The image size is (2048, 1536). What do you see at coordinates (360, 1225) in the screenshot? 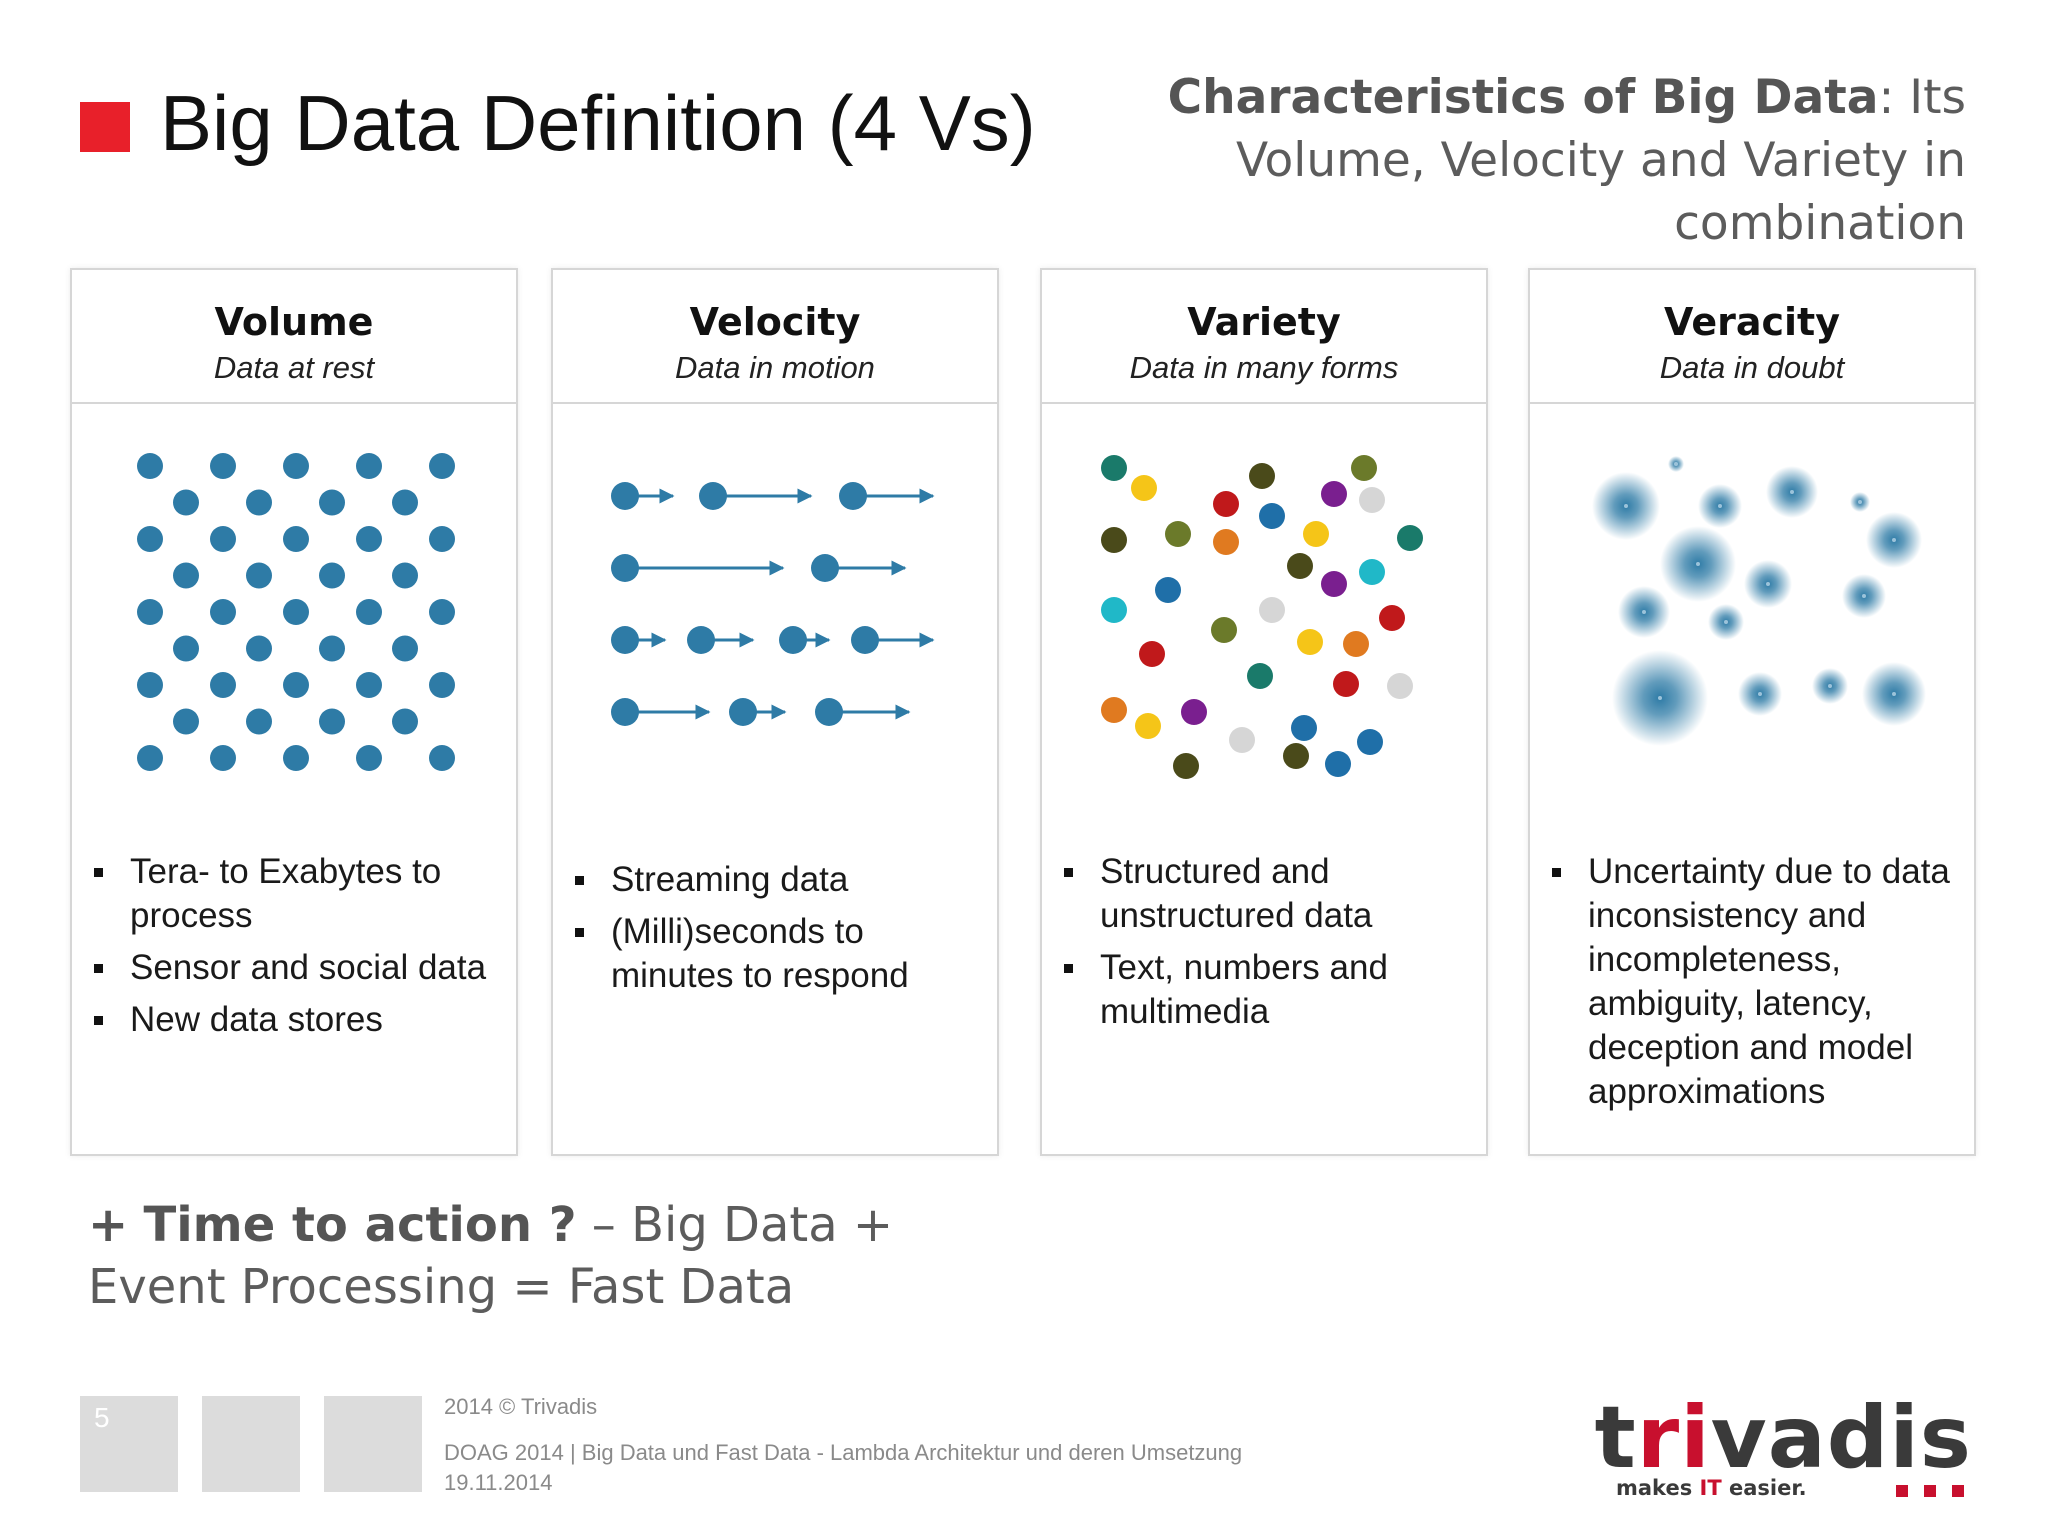
I see `time-to-action-label: Time to action ?` at bounding box center [360, 1225].